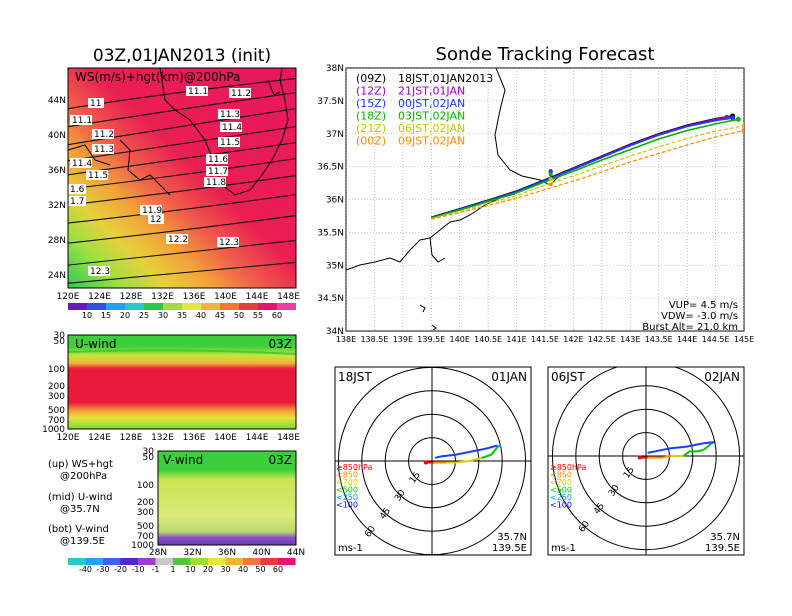 The image size is (792, 616). Describe the element at coordinates (57, 136) in the screenshot. I see `ws-lat-tick: 40N` at that location.